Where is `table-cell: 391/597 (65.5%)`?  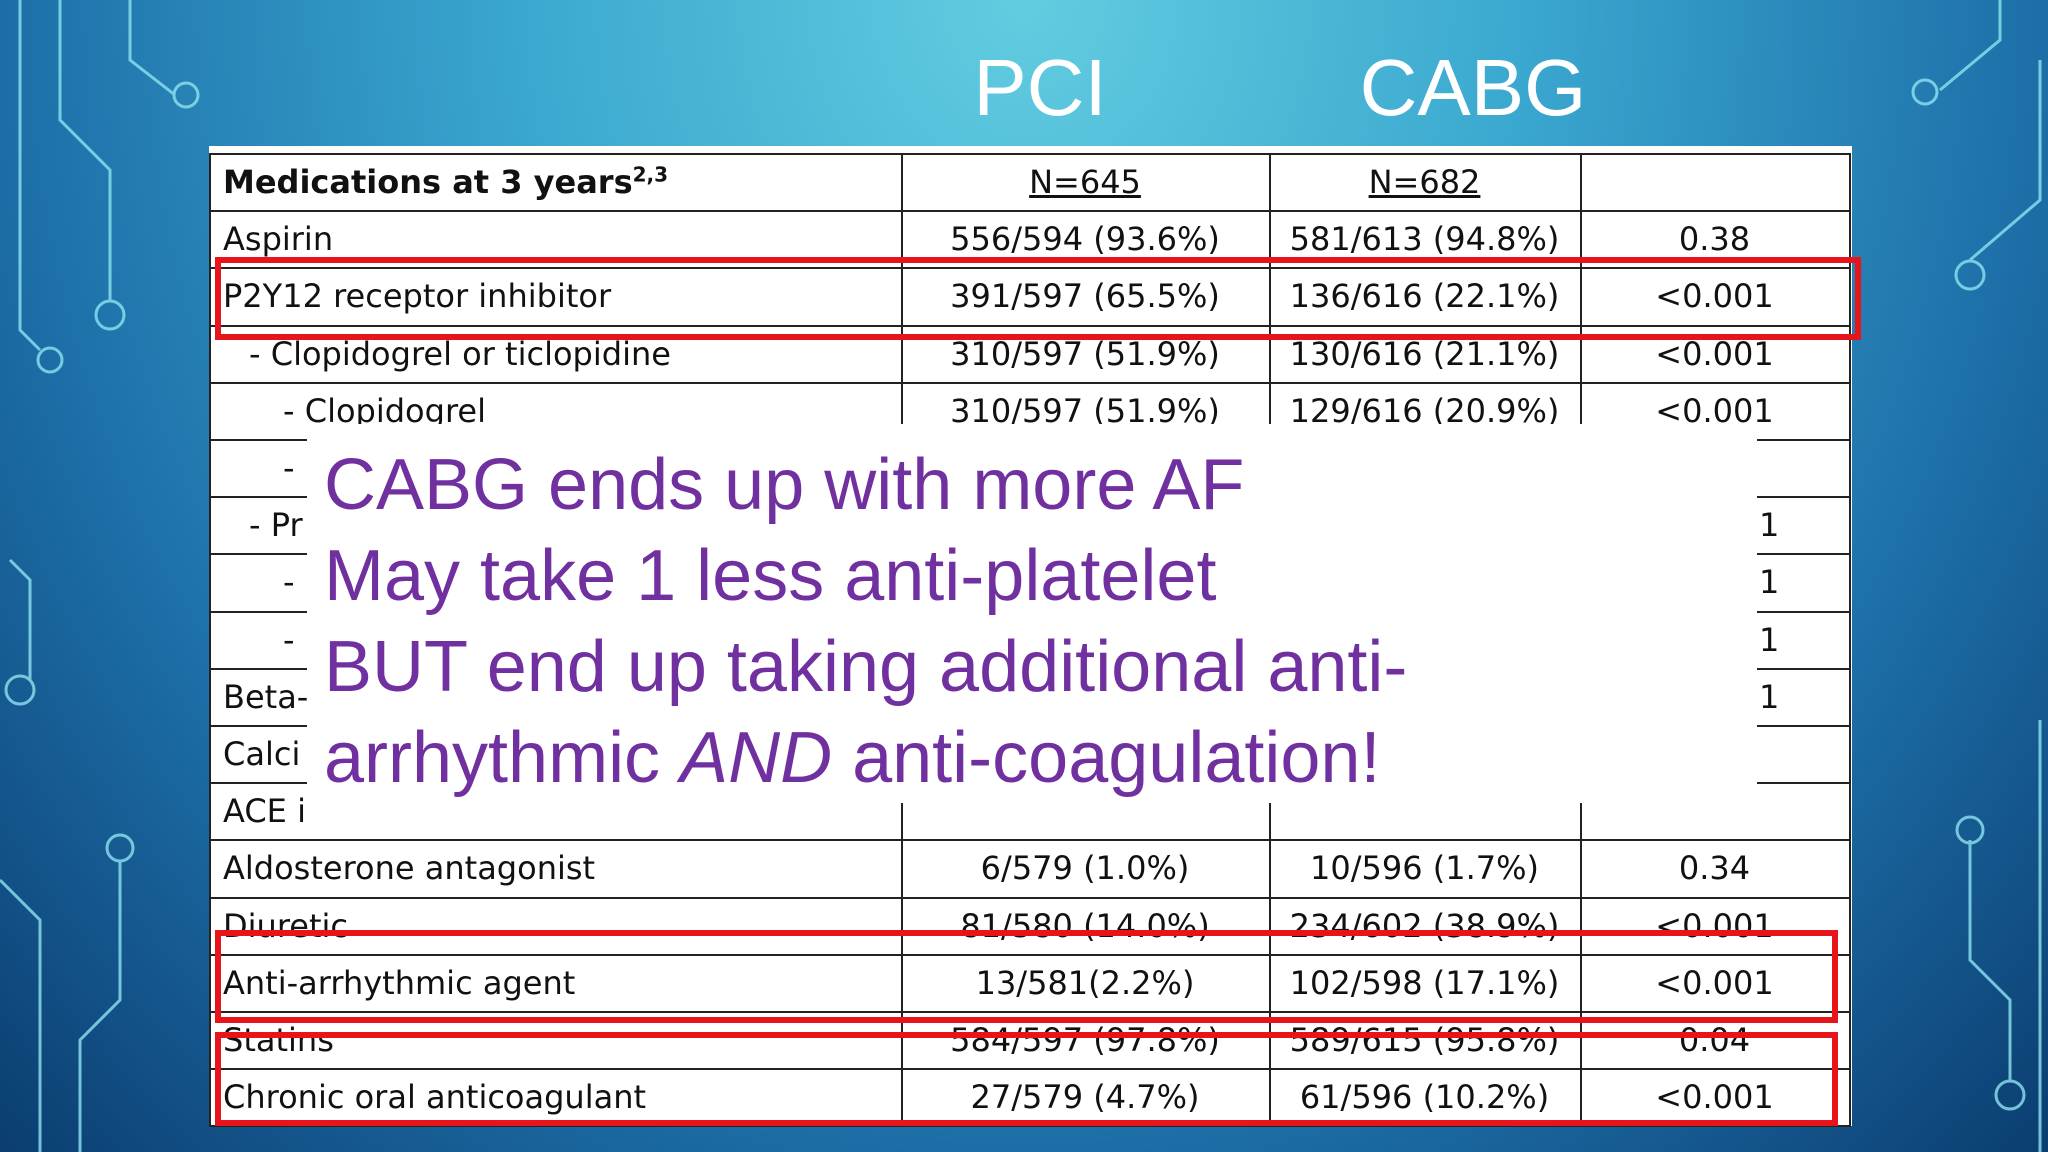 table-cell: 391/597 (65.5%) is located at coordinates (1085, 296).